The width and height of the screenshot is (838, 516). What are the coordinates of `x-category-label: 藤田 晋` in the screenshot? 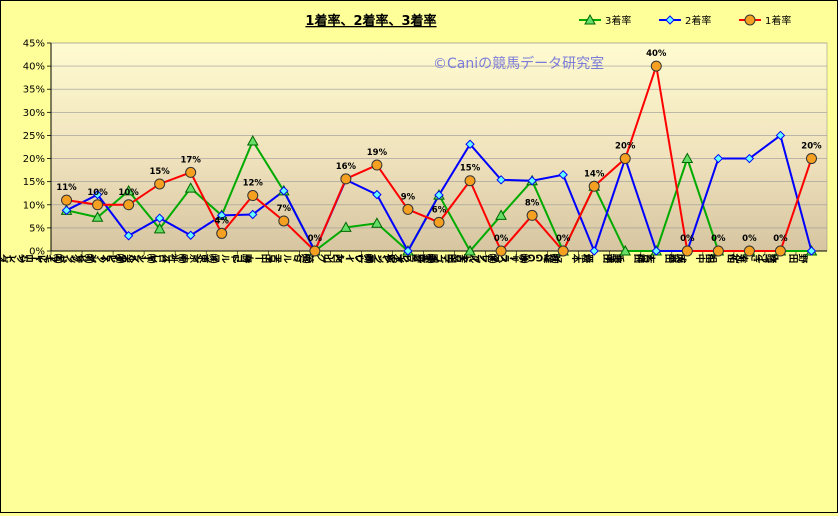 It's located at (603, 258).